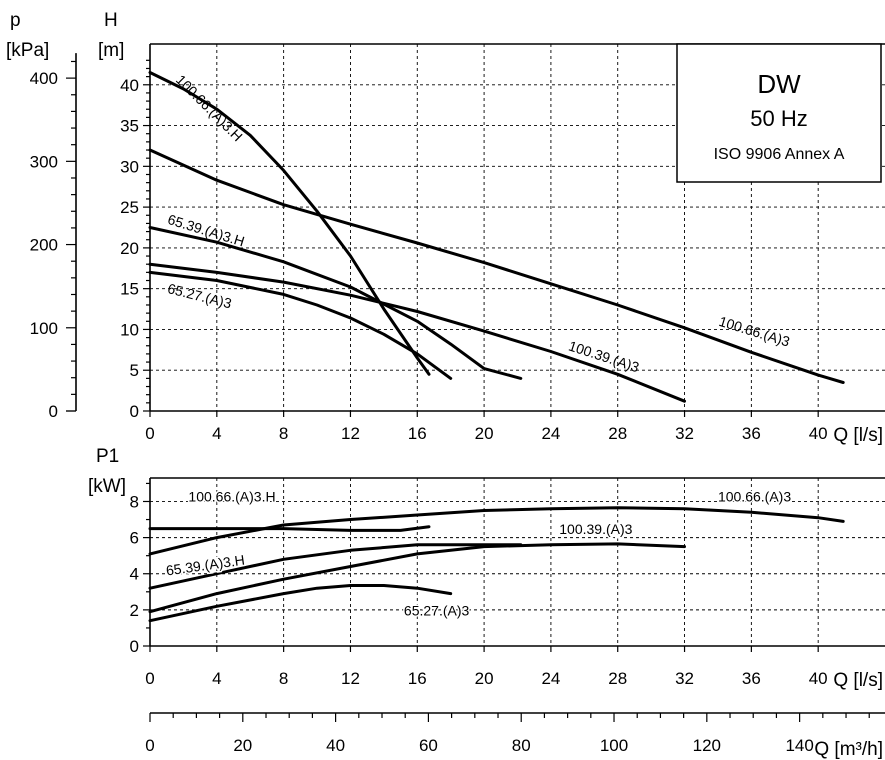 The width and height of the screenshot is (885, 760). Describe the element at coordinates (27, 50) in the screenshot. I see `p-axis-unit: [kPa]` at that location.